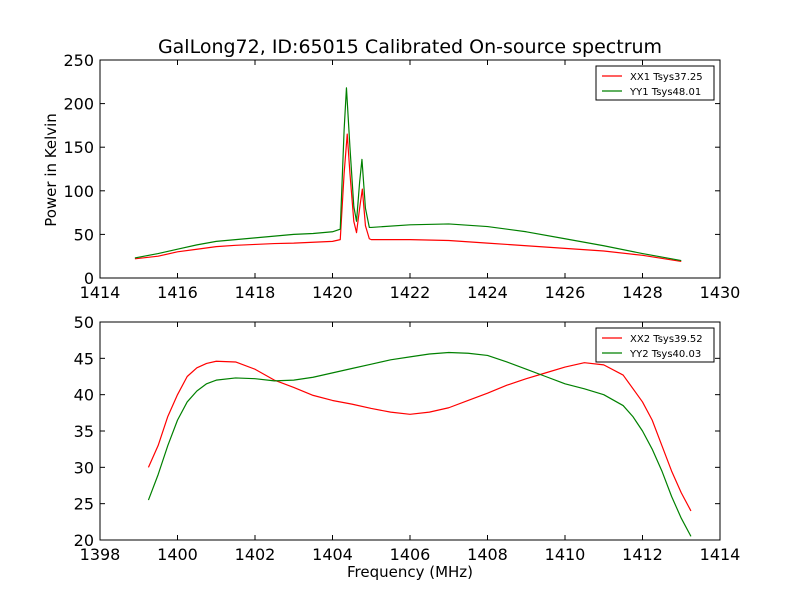 Image resolution: width=800 pixels, height=600 pixels. Describe the element at coordinates (665, 354) in the screenshot. I see `legend-label-2: YY2 Tsys40.03` at that location.